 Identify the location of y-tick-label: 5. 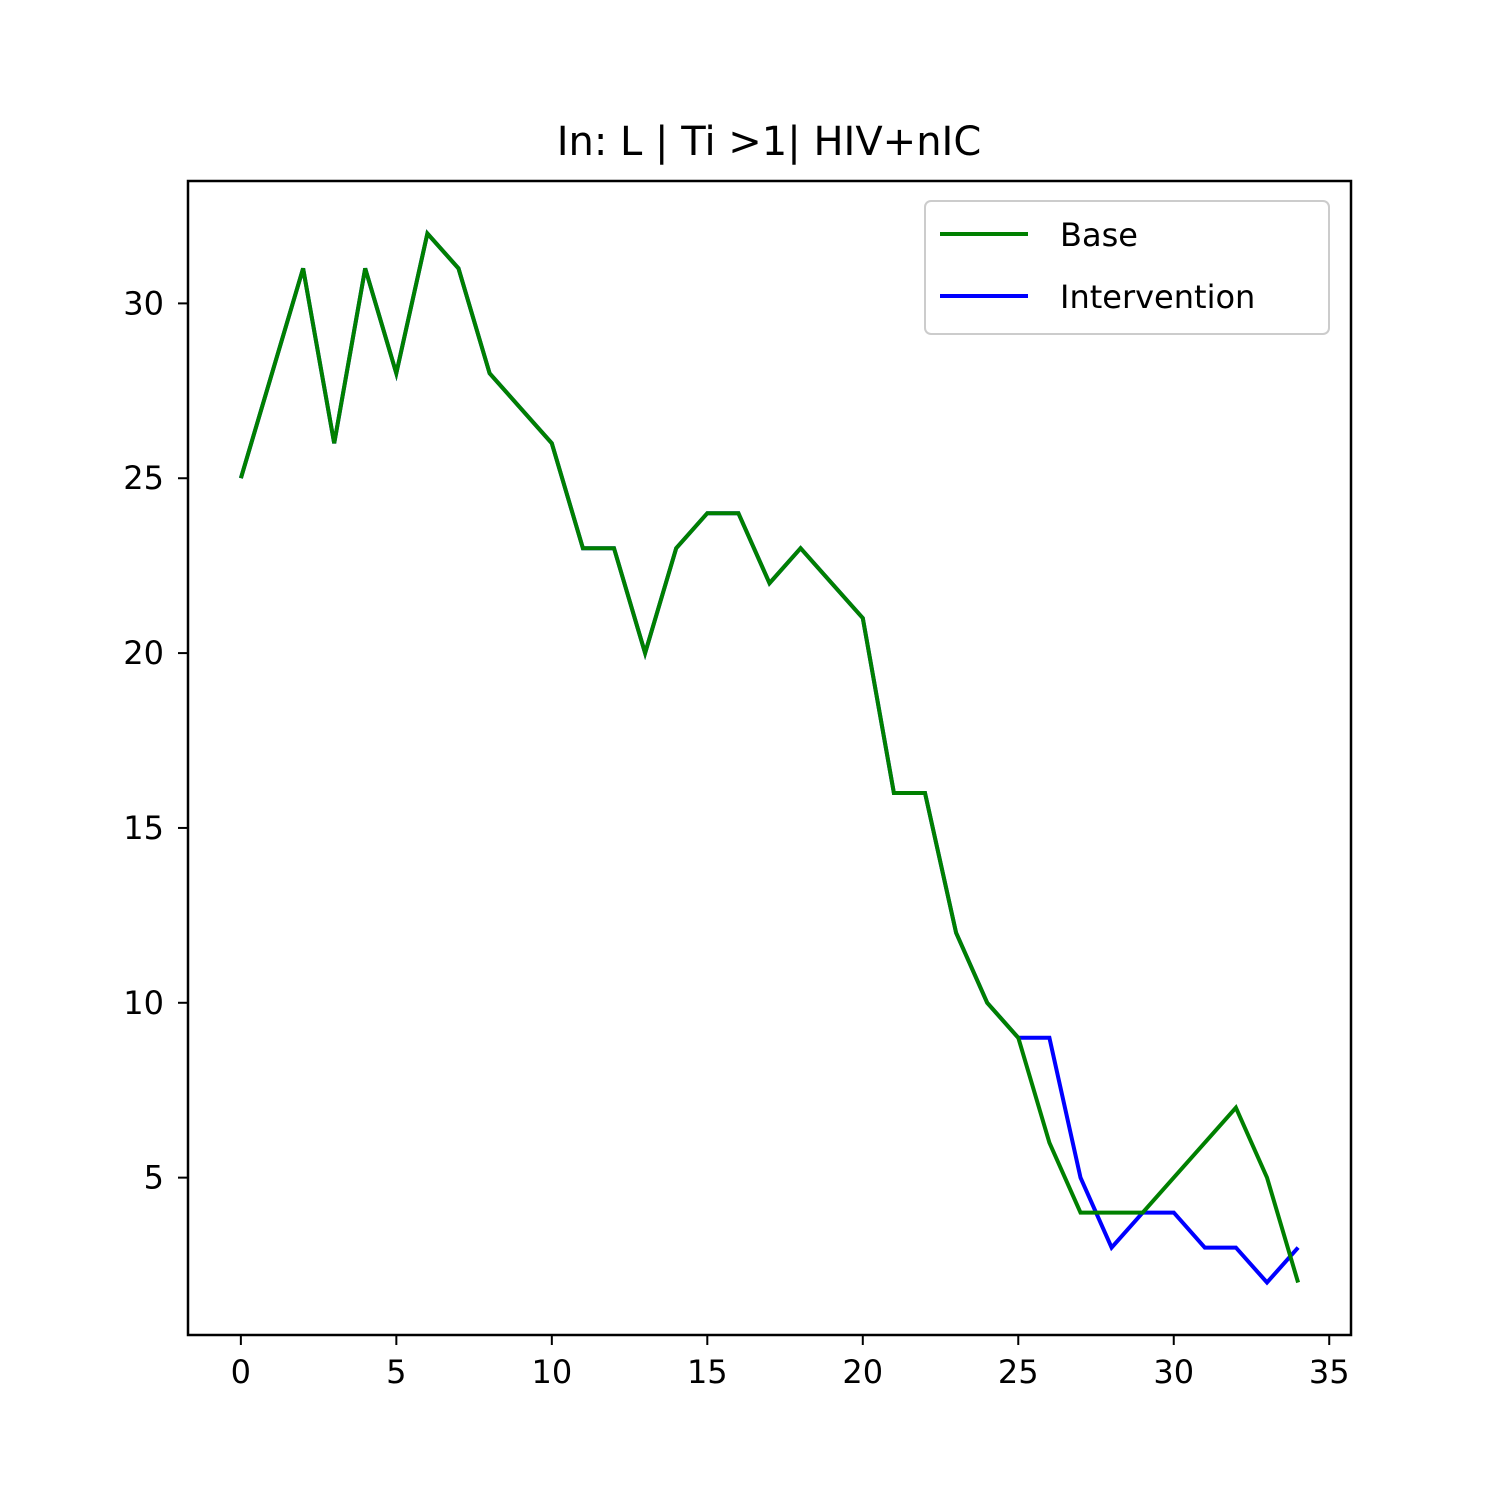
(154, 1178).